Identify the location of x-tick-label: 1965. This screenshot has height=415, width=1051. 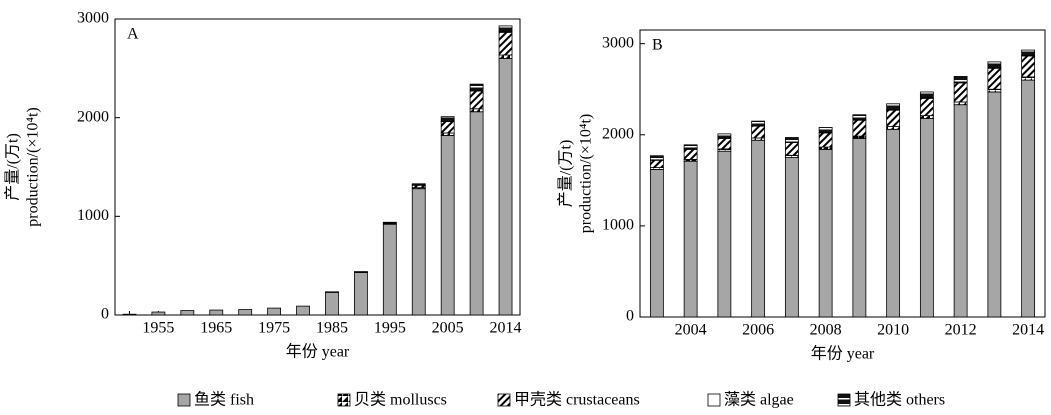
(216, 328).